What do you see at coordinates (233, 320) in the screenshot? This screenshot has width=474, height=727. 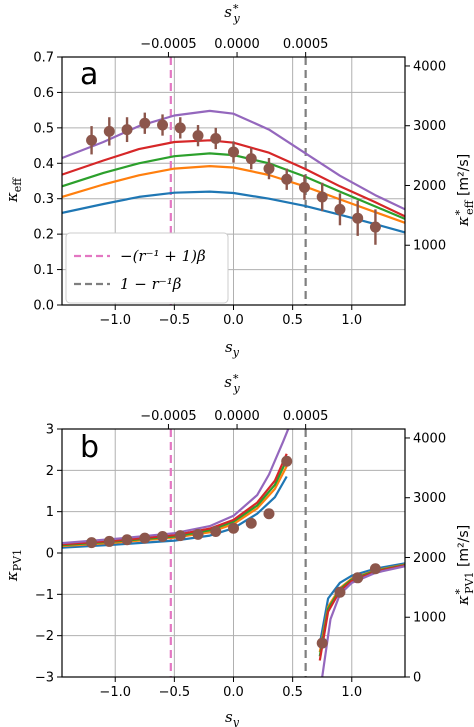 I see `x-tick-label-a-2: 0.0` at bounding box center [233, 320].